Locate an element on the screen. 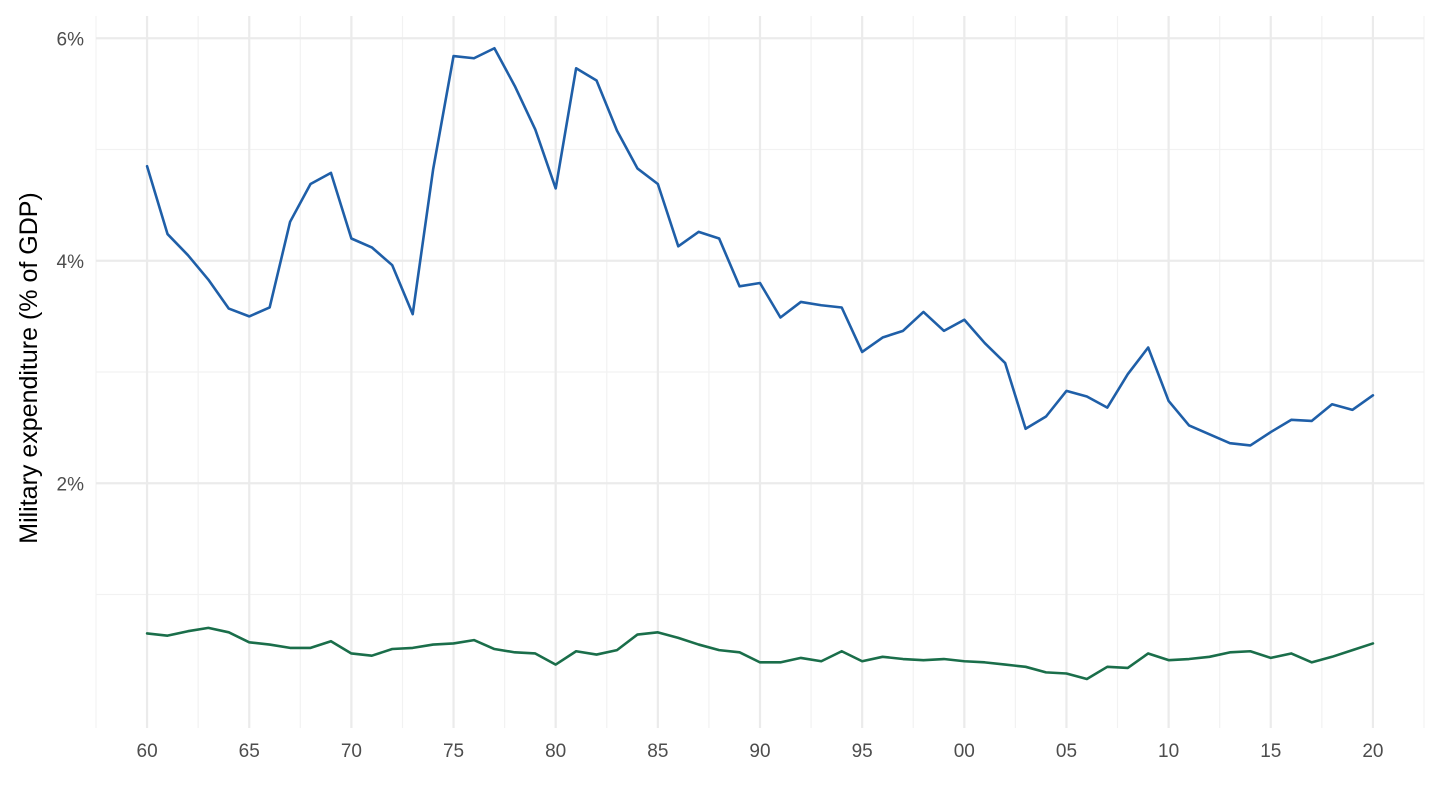 Image resolution: width=1440 pixels, height=810 pixels. x-tick-label: 10 is located at coordinates (1168, 751).